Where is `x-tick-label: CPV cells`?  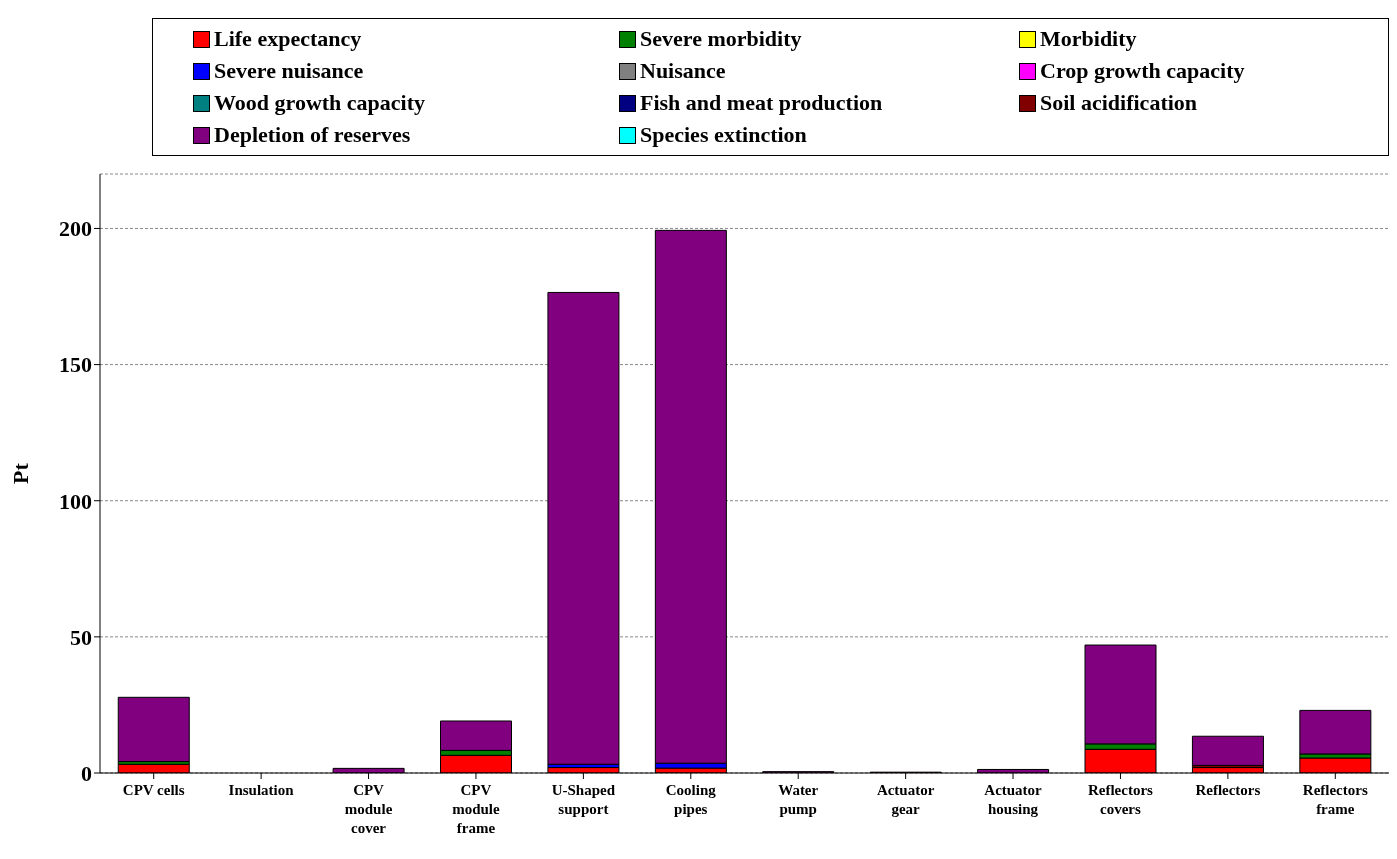
x-tick-label: CPV cells is located at coordinates (153, 790).